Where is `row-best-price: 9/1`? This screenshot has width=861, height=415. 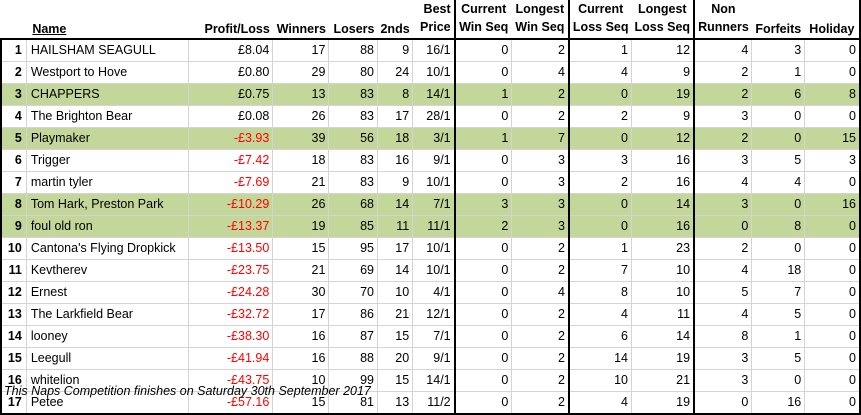
row-best-price: 9/1 is located at coordinates (434, 358).